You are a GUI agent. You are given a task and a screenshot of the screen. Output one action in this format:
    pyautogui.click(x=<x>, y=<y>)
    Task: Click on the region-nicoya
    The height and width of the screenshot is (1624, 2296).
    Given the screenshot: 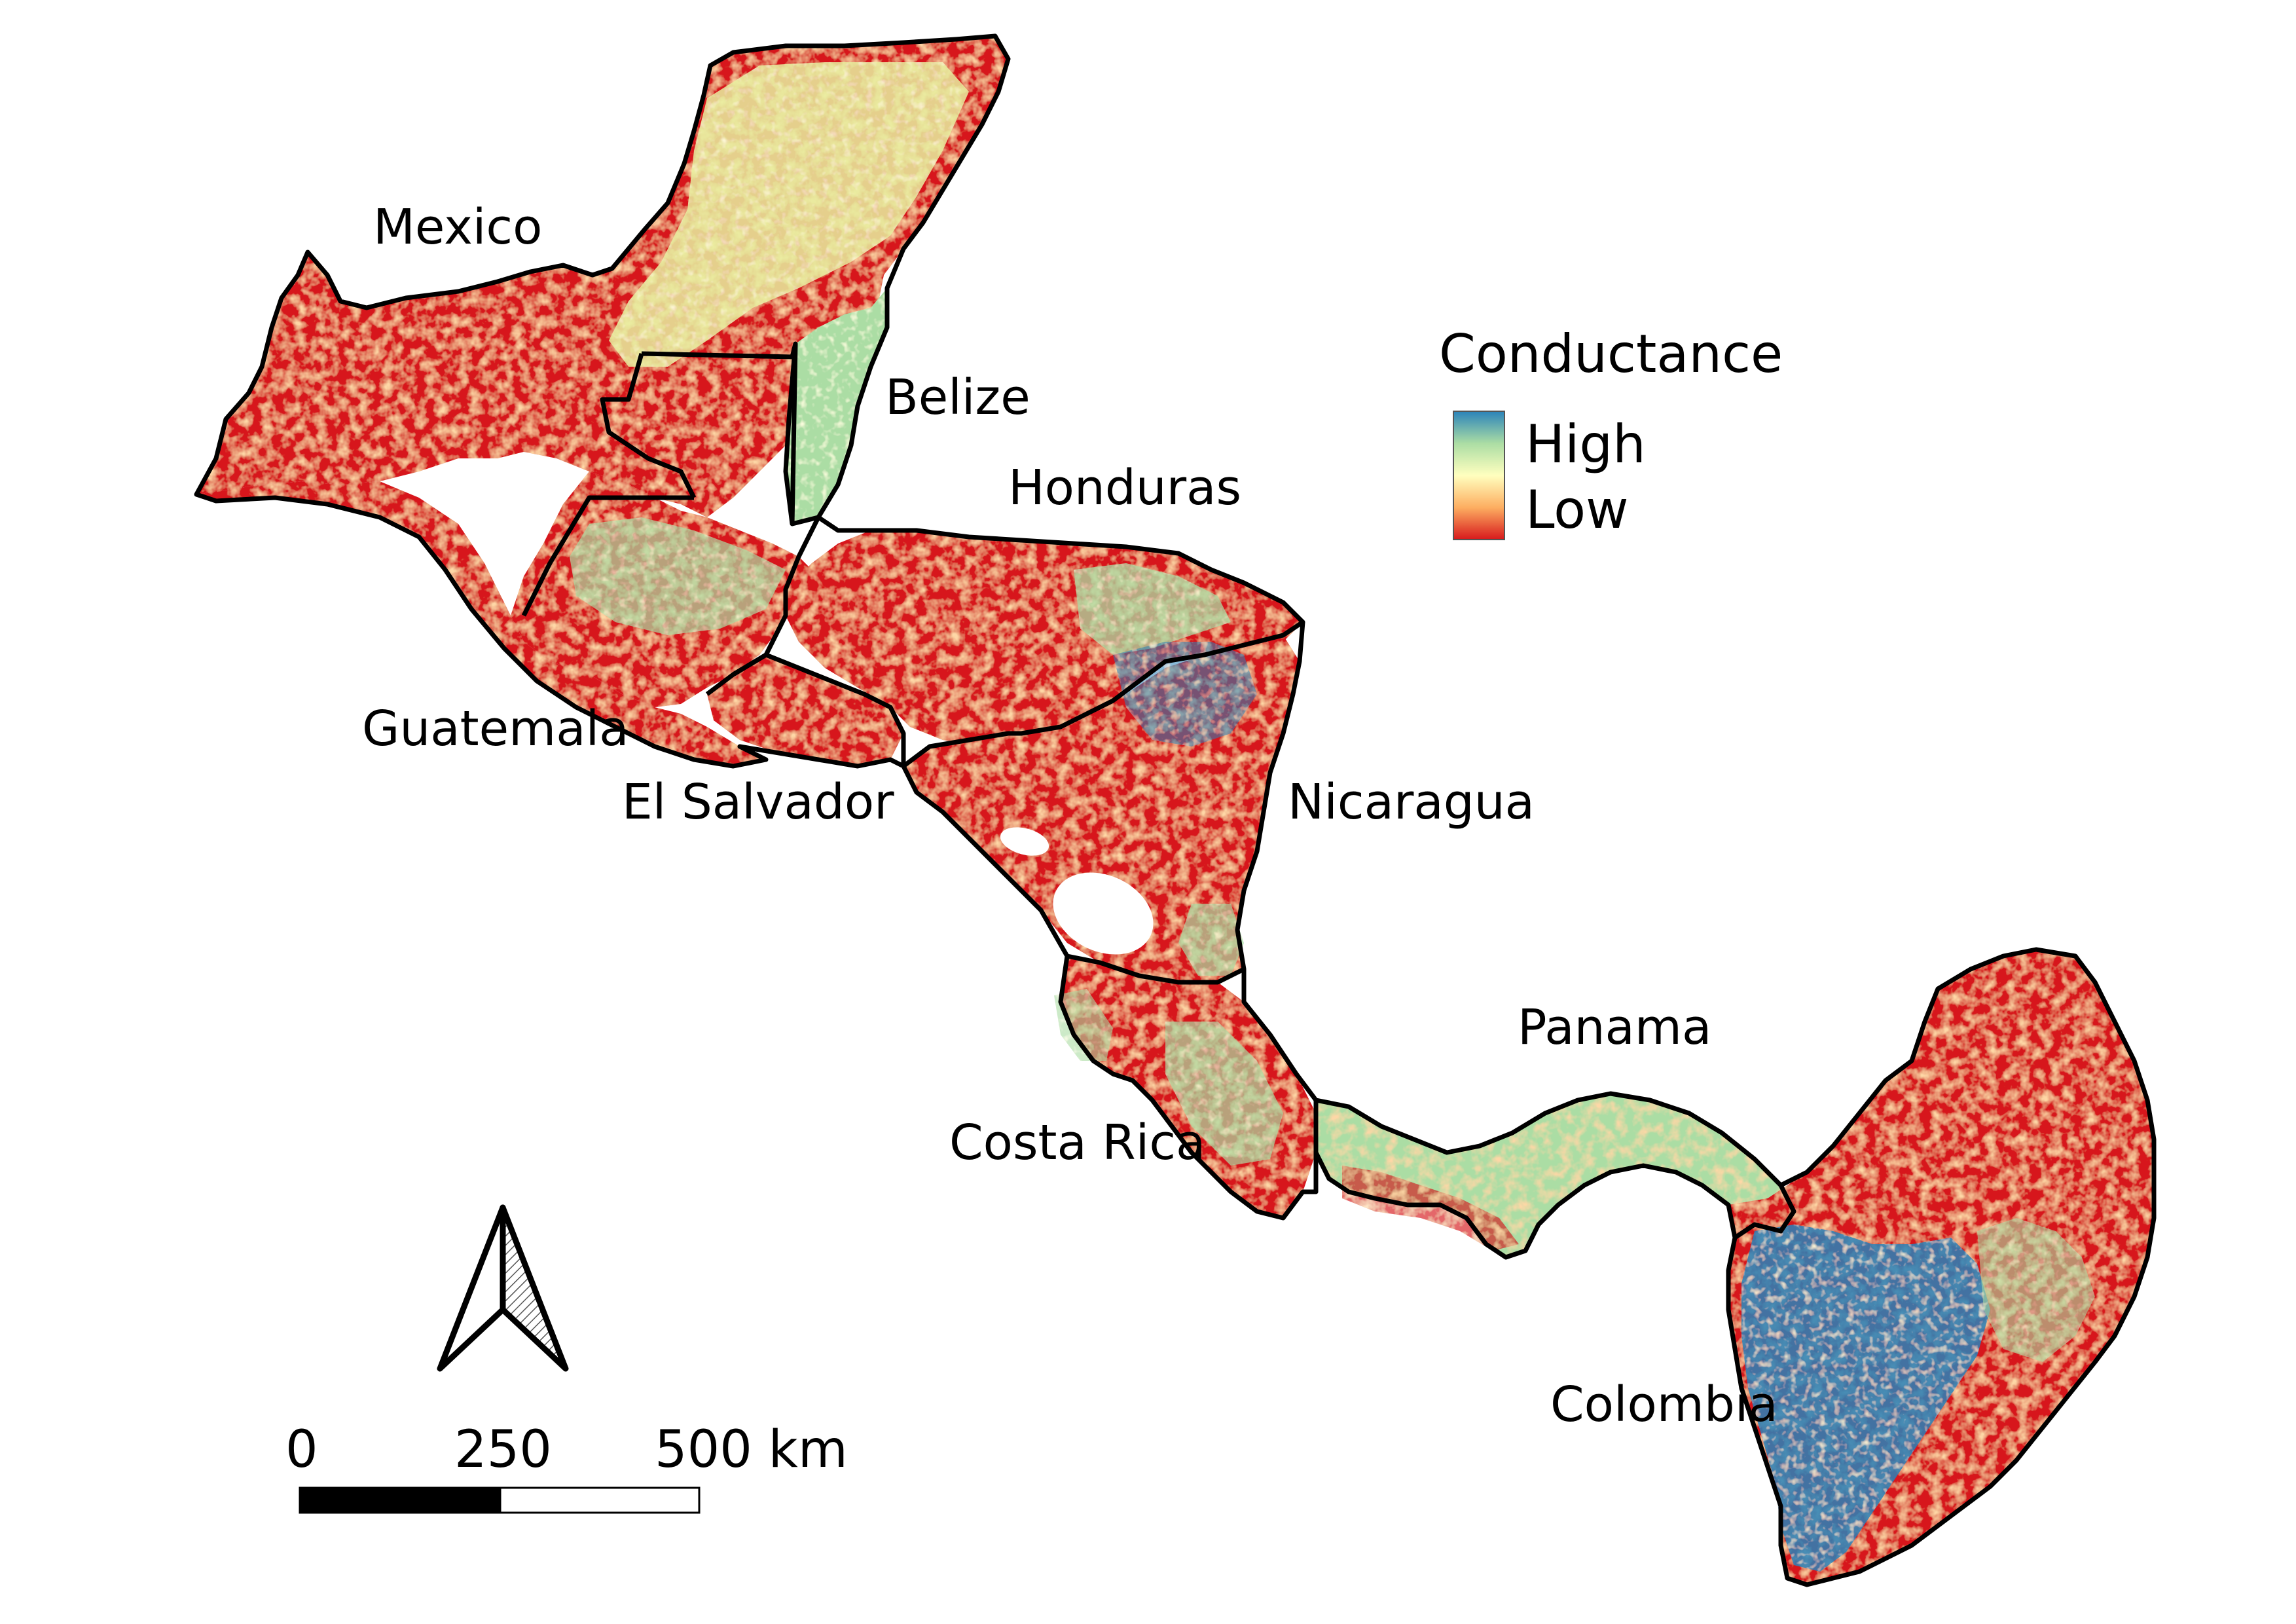 What is the action you would take?
    pyautogui.click(x=1083, y=1025)
    